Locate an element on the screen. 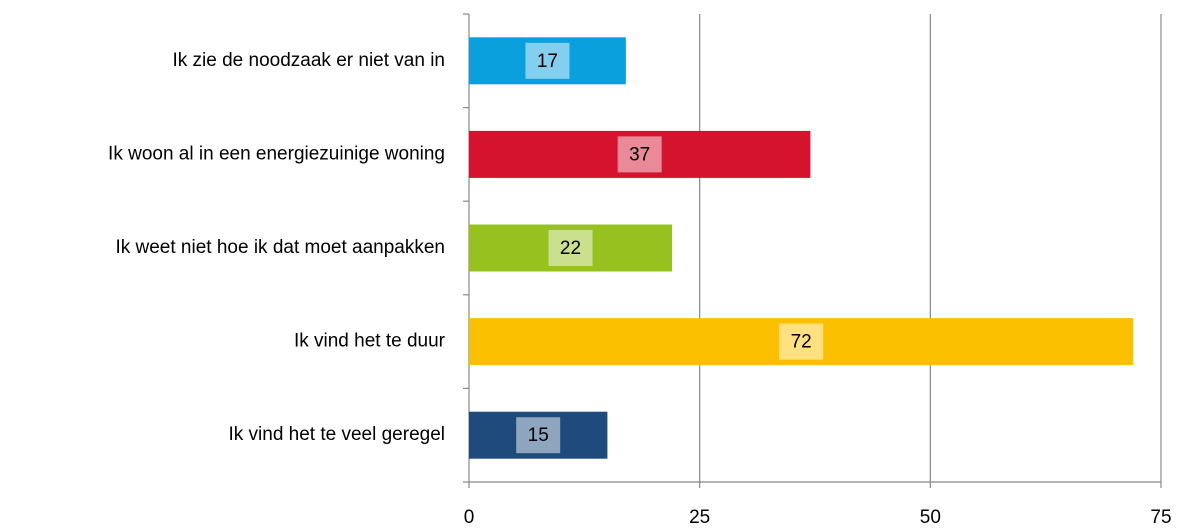  y-tick-label: Ik weet niet hoe ik dat moet aanpakken is located at coordinates (280, 247).